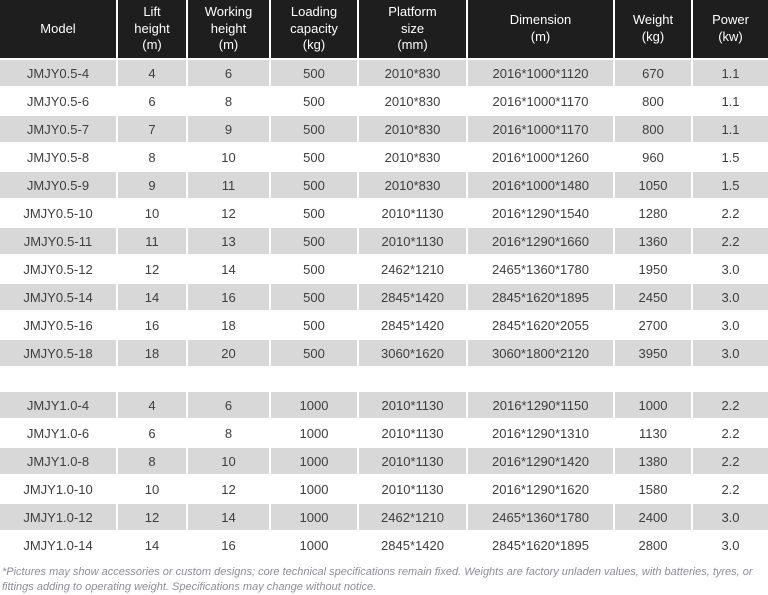 This screenshot has width=768, height=595. Describe the element at coordinates (229, 130) in the screenshot. I see `value-cell: 9` at that location.